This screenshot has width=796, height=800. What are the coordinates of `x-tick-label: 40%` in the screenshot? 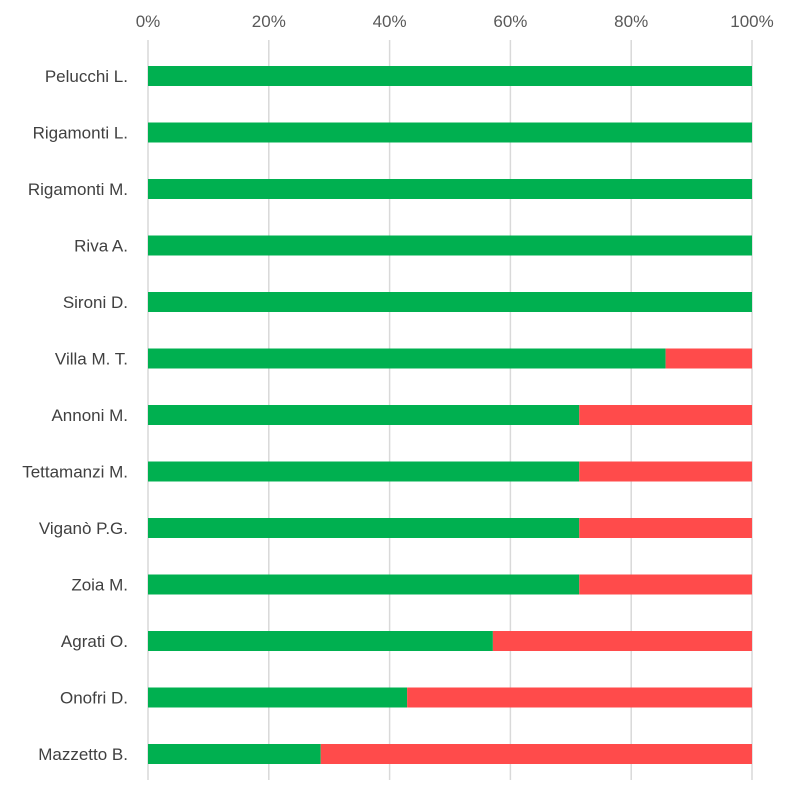 It's located at (390, 21).